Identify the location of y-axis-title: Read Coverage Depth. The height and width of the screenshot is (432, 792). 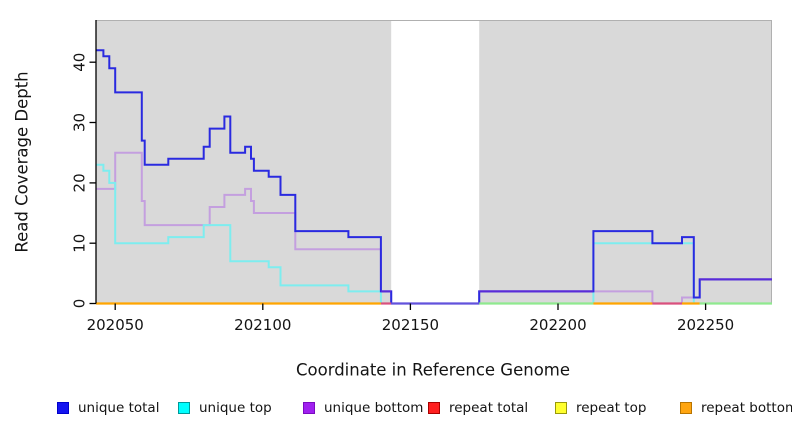
(22, 162).